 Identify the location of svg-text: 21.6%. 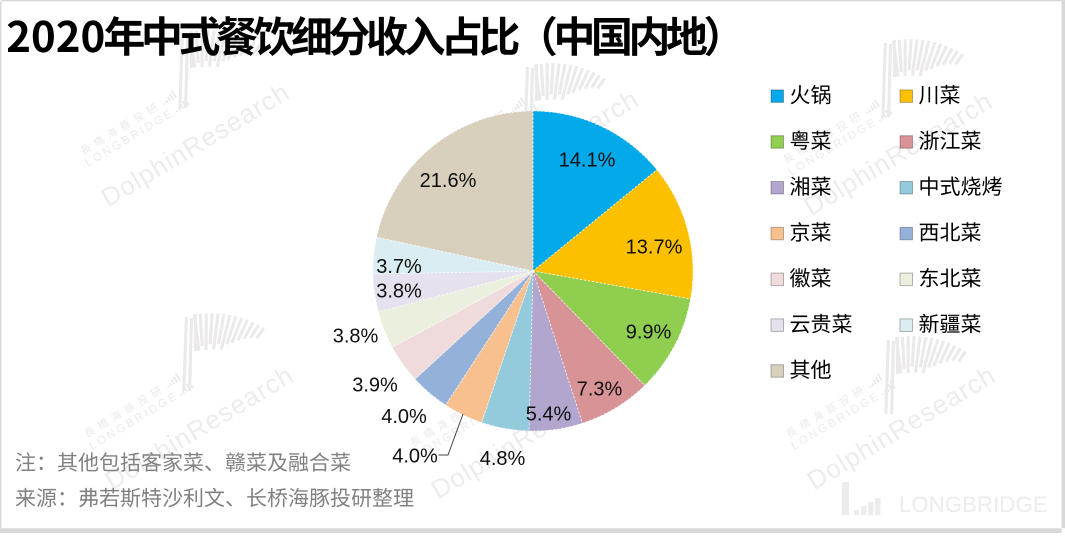
(448, 181).